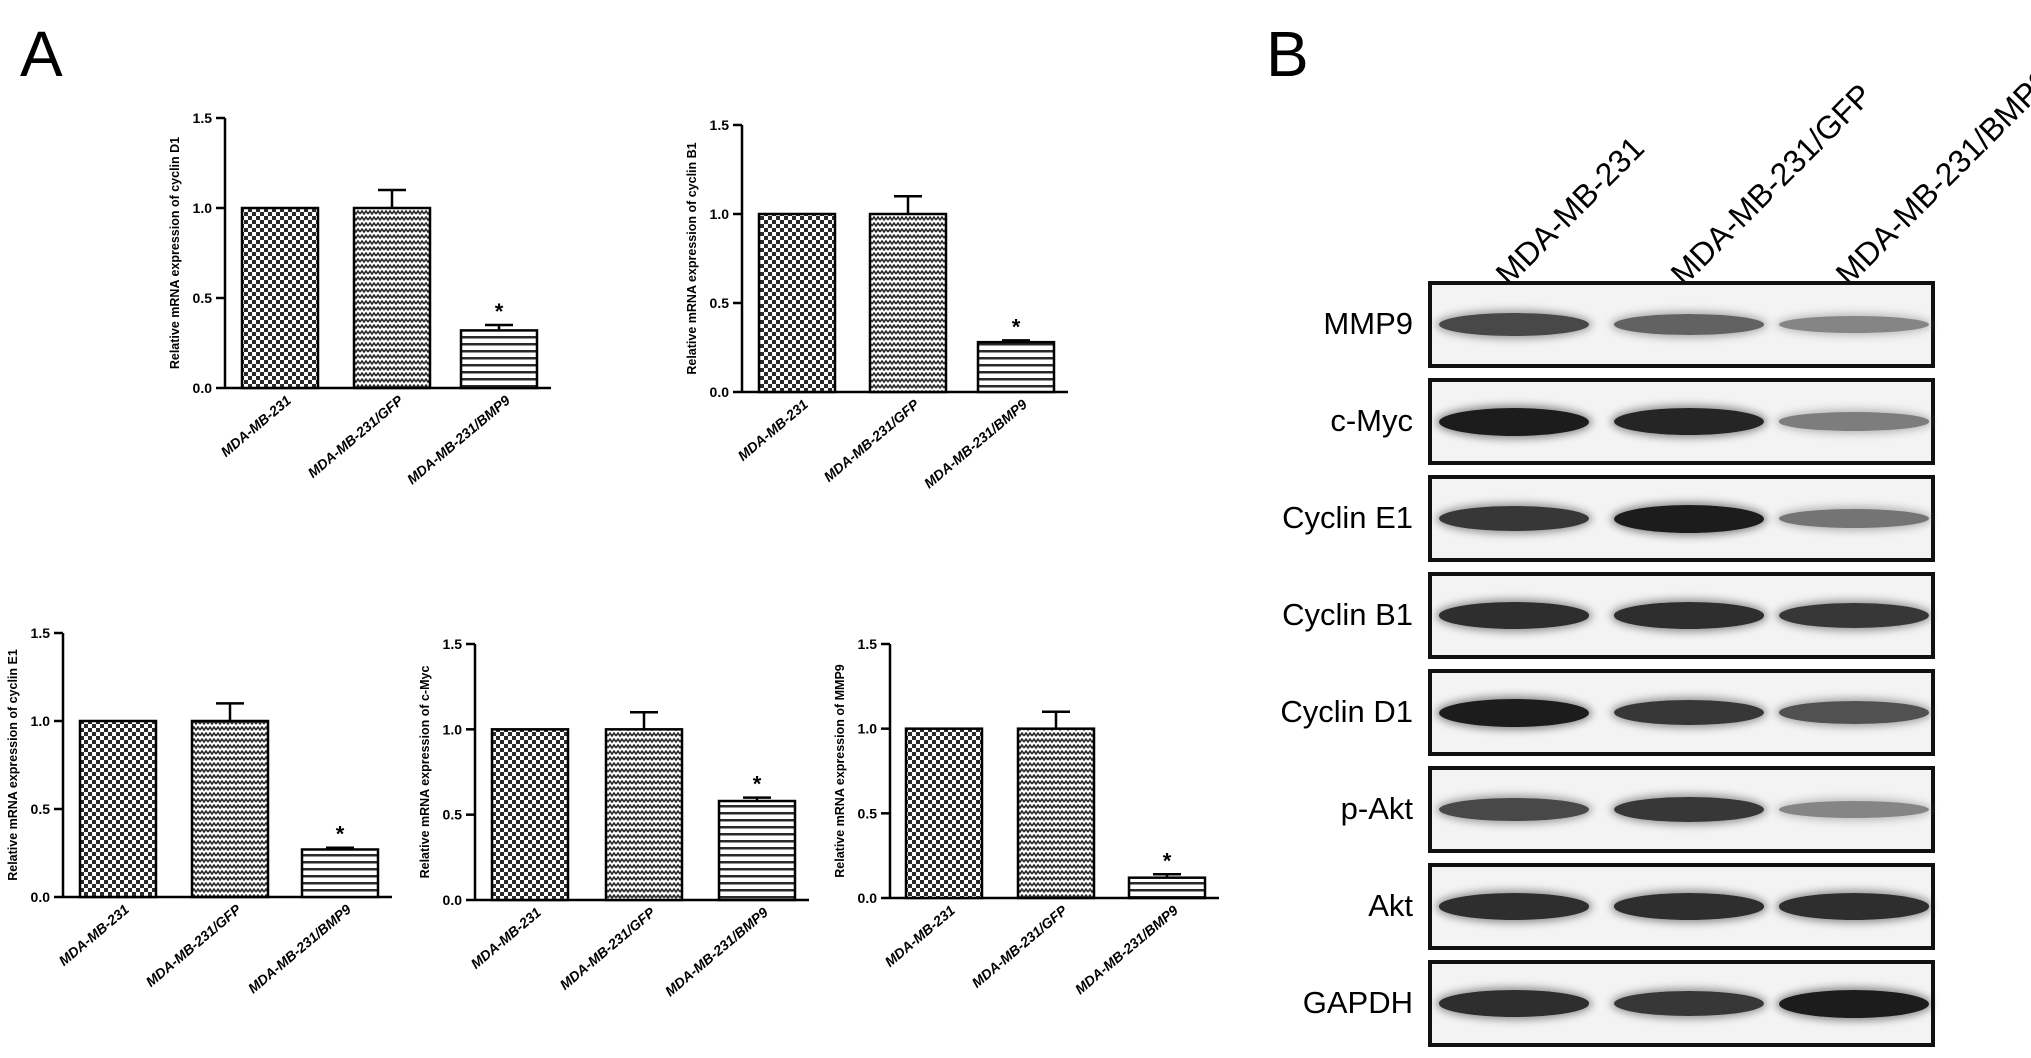 The image size is (2031, 1058). Describe the element at coordinates (13, 765) in the screenshot. I see `y-axis-label: Relative mRNA expression of cyclin E1` at that location.